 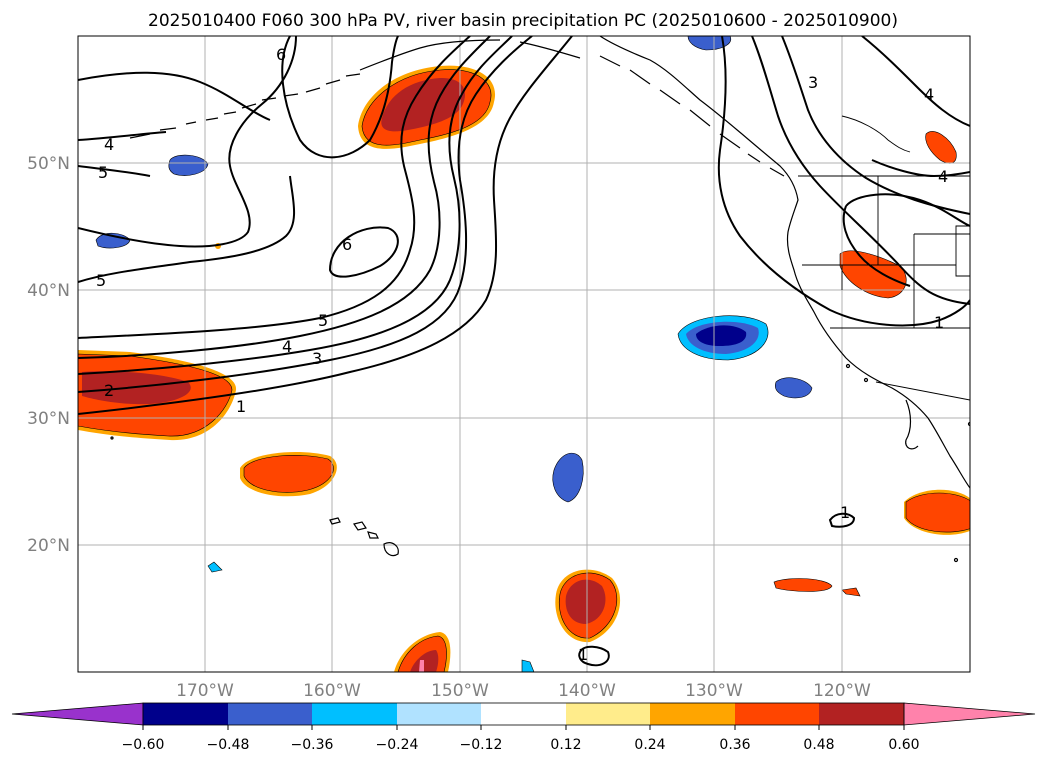 What do you see at coordinates (842, 691) in the screenshot?
I see `lon-label: 120°W` at bounding box center [842, 691].